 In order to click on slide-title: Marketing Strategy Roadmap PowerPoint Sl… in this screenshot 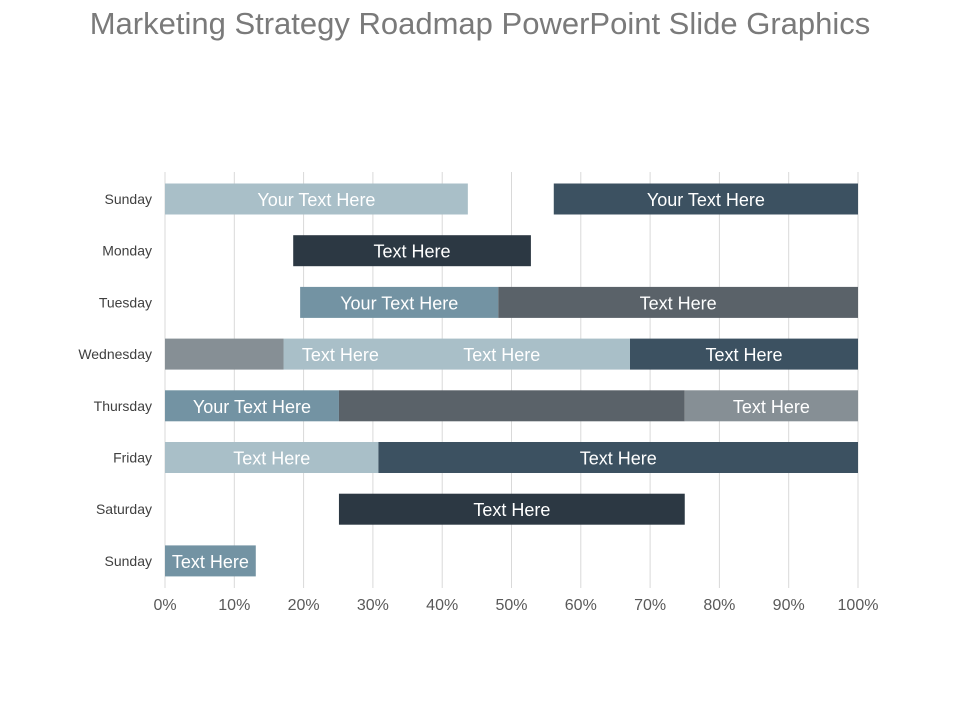, I will do `click(480, 23)`.